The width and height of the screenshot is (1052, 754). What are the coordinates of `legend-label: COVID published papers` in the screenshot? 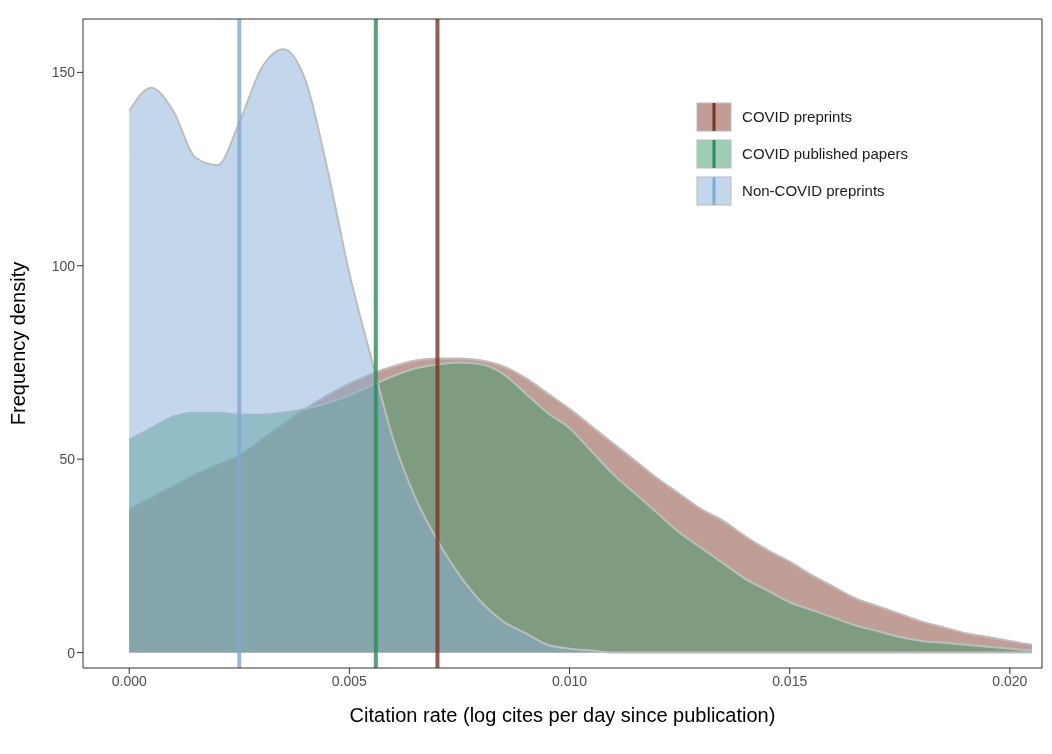 It's located at (825, 153).